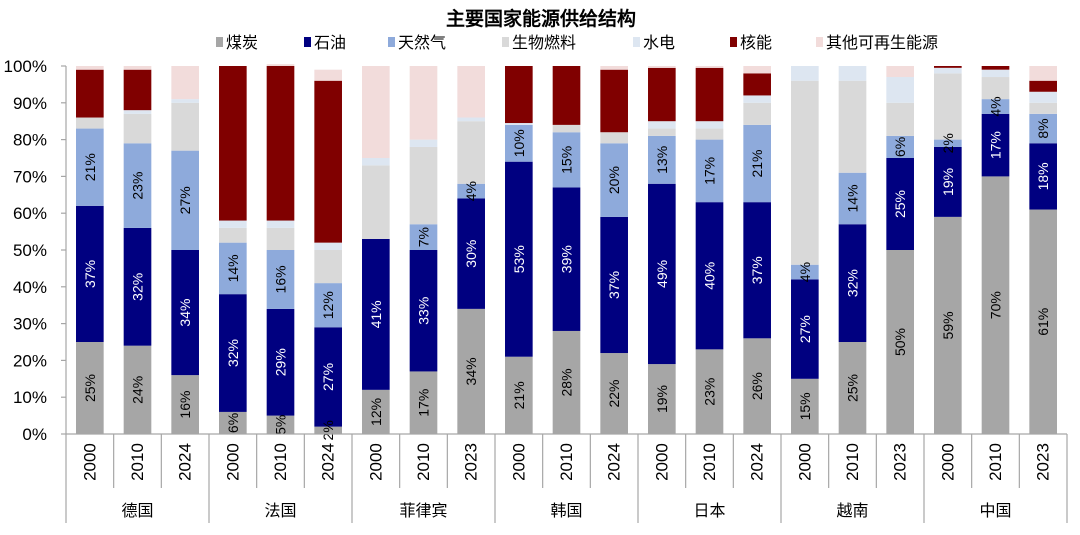  What do you see at coordinates (30, 360) in the screenshot?
I see `y-tick-label: 20%` at bounding box center [30, 360].